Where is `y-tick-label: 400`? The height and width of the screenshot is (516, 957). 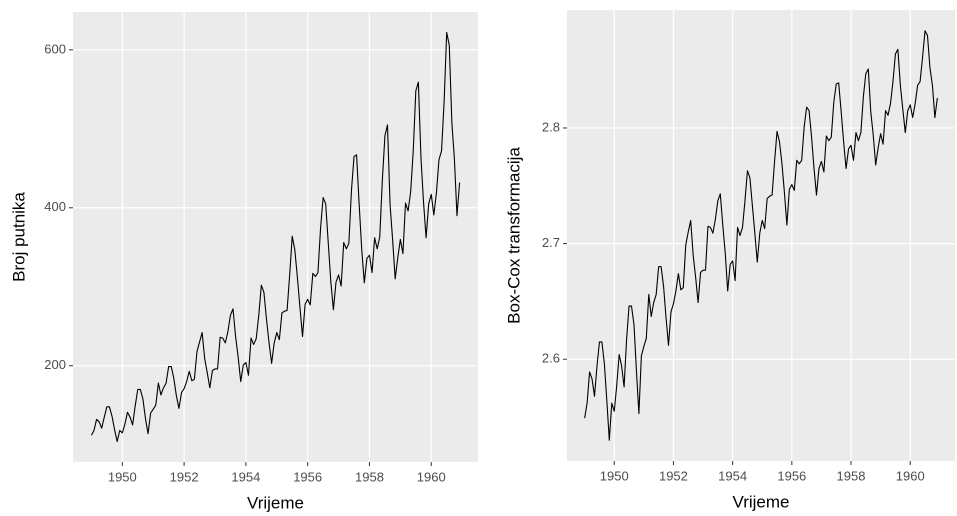
y-tick-label: 400 is located at coordinates (55, 206).